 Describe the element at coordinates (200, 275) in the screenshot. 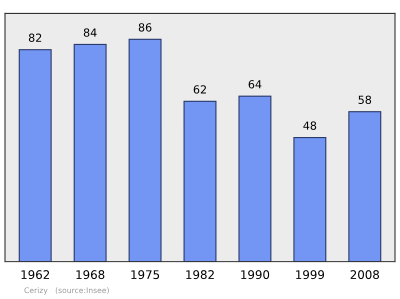

I see `x-tick-label: 1982` at that location.